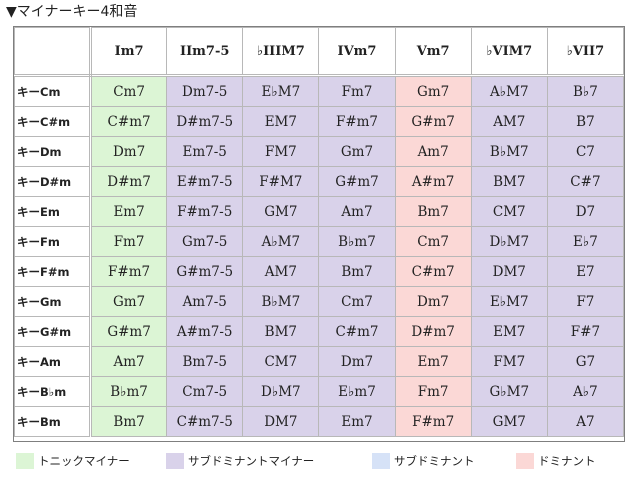 Image resolution: width=640 pixels, height=480 pixels. I want to click on legend-item: トニックマイナー, so click(73, 461).